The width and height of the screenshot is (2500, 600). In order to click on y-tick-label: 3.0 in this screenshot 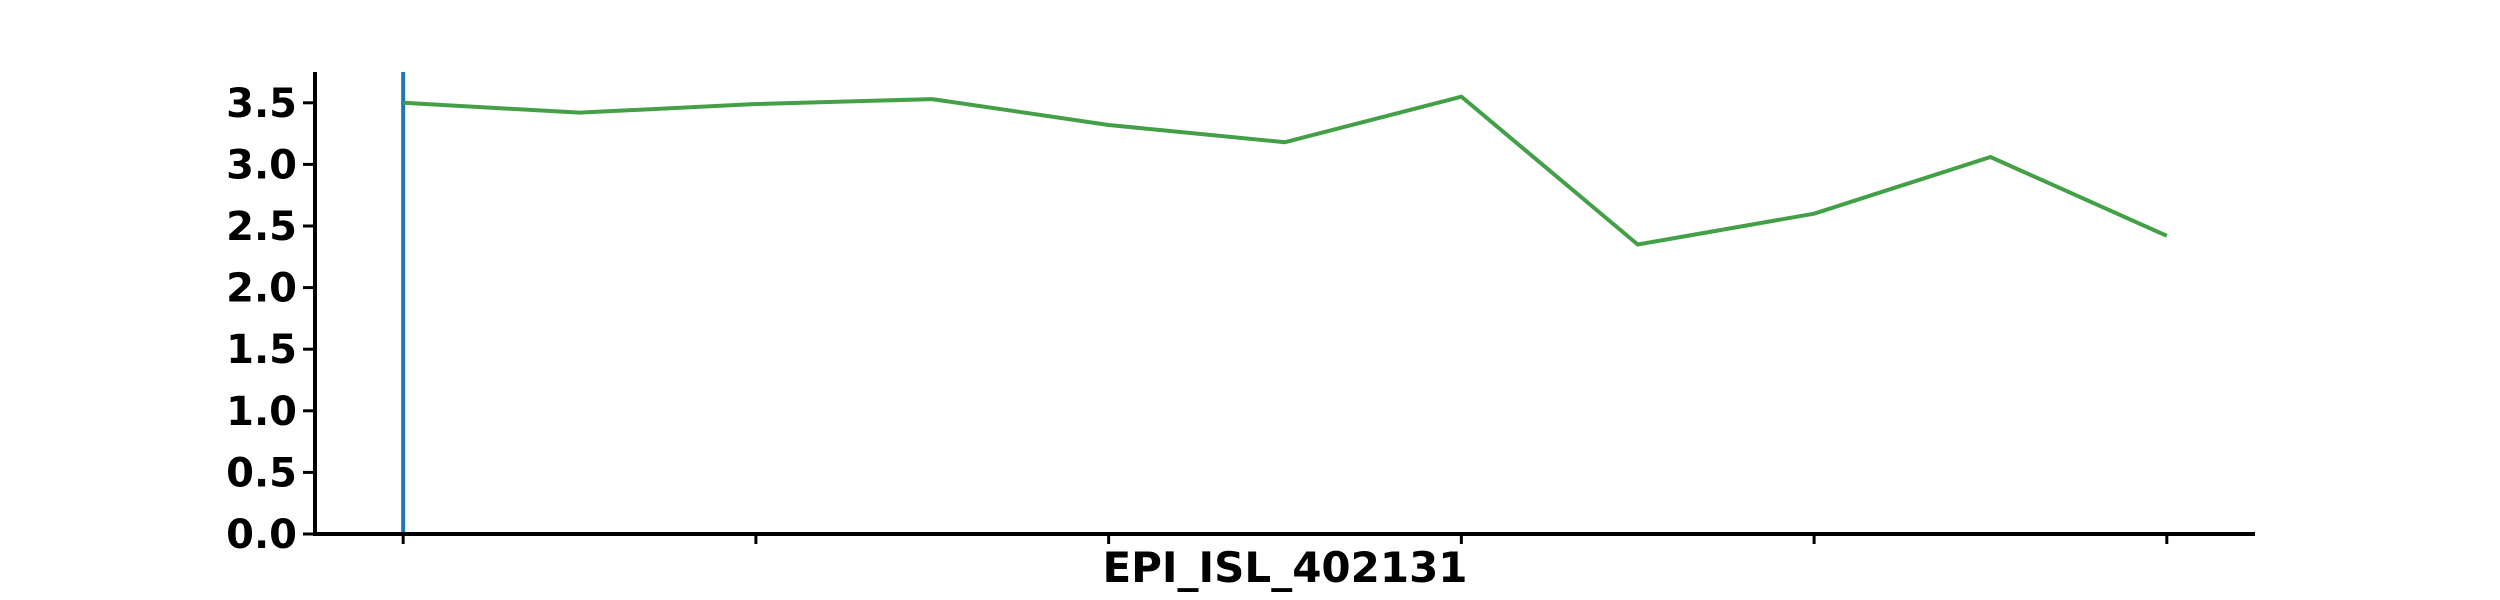, I will do `click(261, 165)`.